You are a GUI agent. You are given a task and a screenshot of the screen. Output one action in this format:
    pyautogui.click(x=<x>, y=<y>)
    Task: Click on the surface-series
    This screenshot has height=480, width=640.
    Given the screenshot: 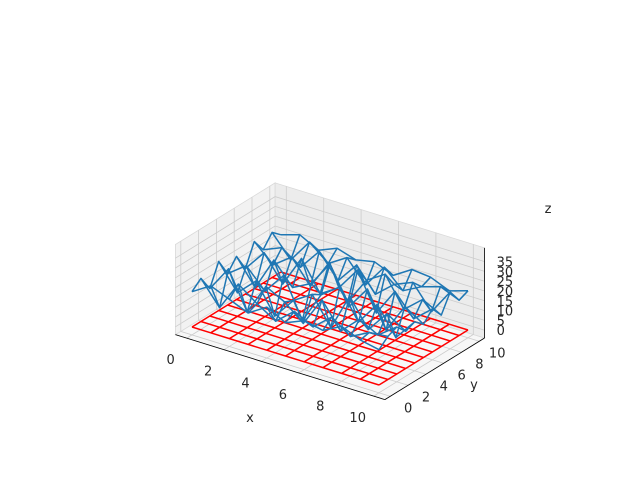 What is the action you would take?
    pyautogui.click(x=330, y=291)
    